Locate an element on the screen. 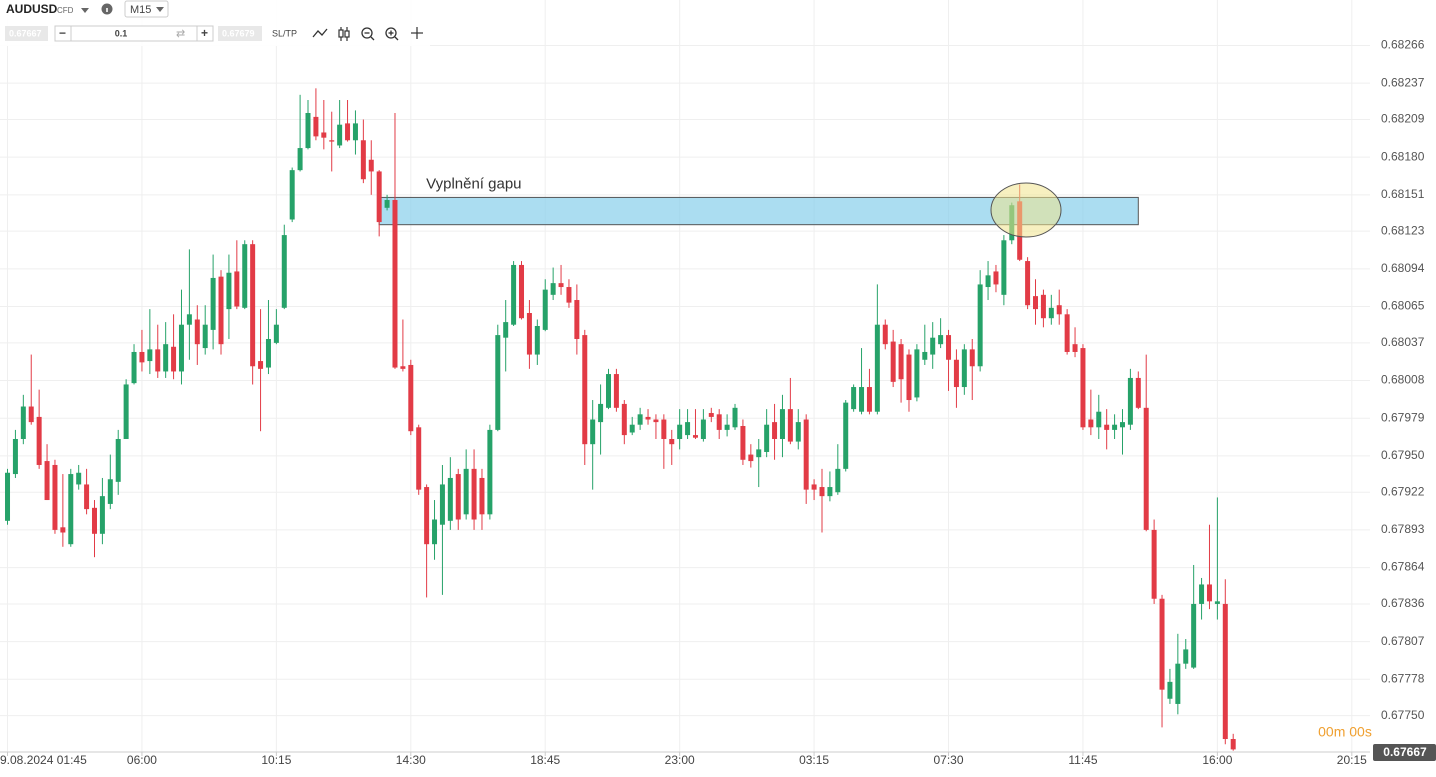 The width and height of the screenshot is (1436, 777). y-tick-label: 0.67778 is located at coordinates (1403, 678).